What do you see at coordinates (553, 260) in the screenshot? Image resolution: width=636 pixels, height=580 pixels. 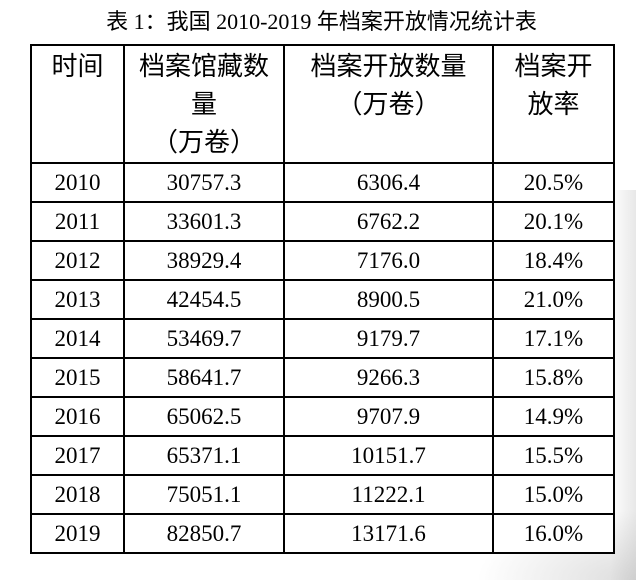 I see `cell-open-rate: 18.4%` at bounding box center [553, 260].